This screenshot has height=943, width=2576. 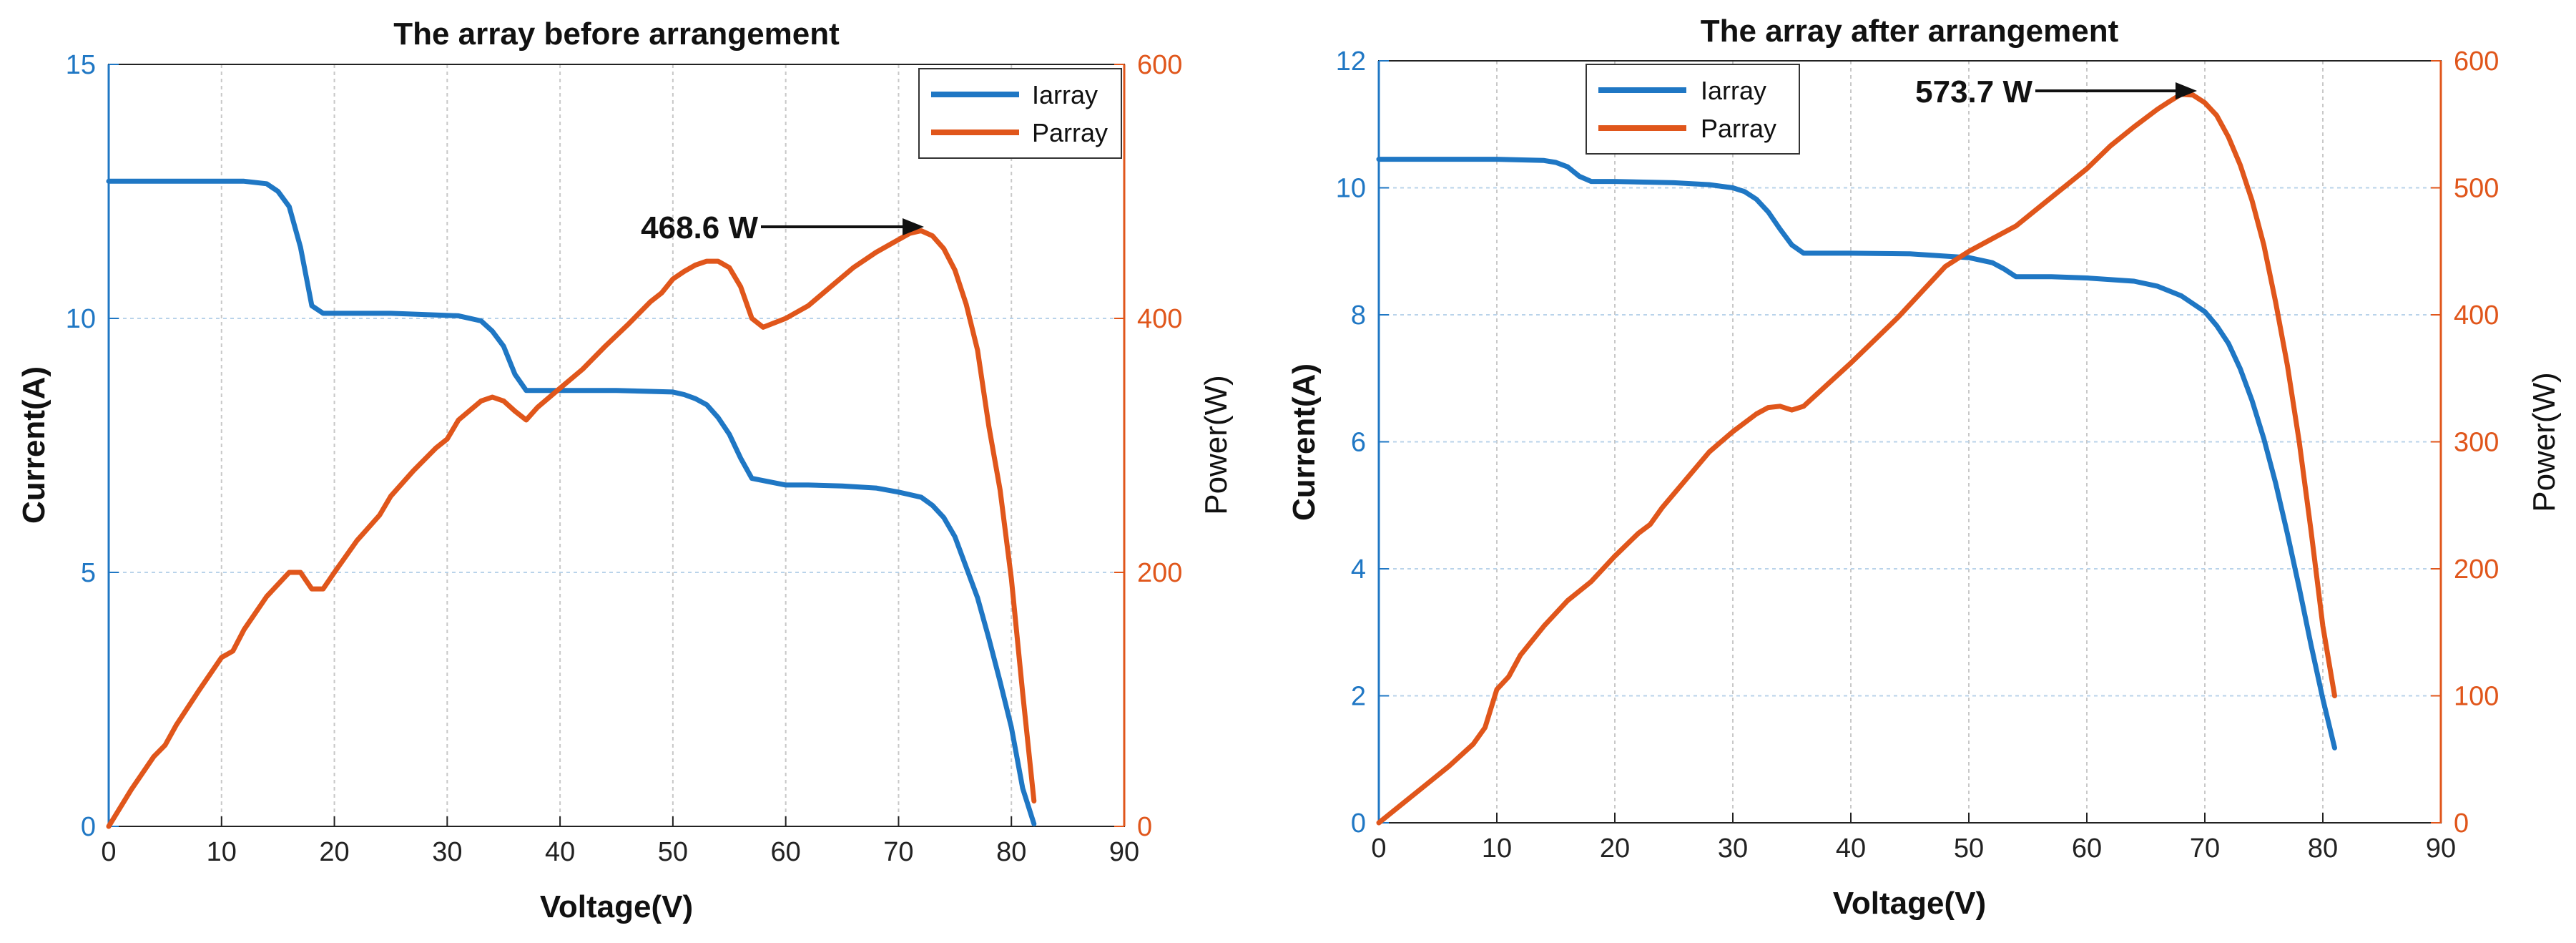 What do you see at coordinates (1910, 32) in the screenshot?
I see `chart-title: The array after arrangement` at bounding box center [1910, 32].